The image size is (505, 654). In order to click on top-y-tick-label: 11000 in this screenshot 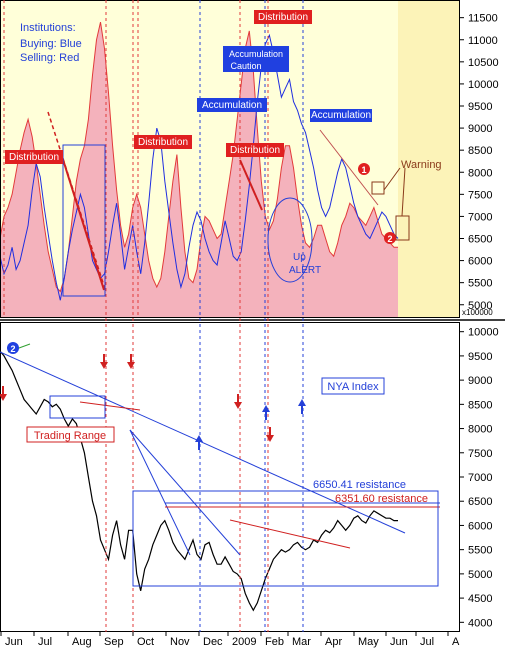, I will do `click(483, 41)`.